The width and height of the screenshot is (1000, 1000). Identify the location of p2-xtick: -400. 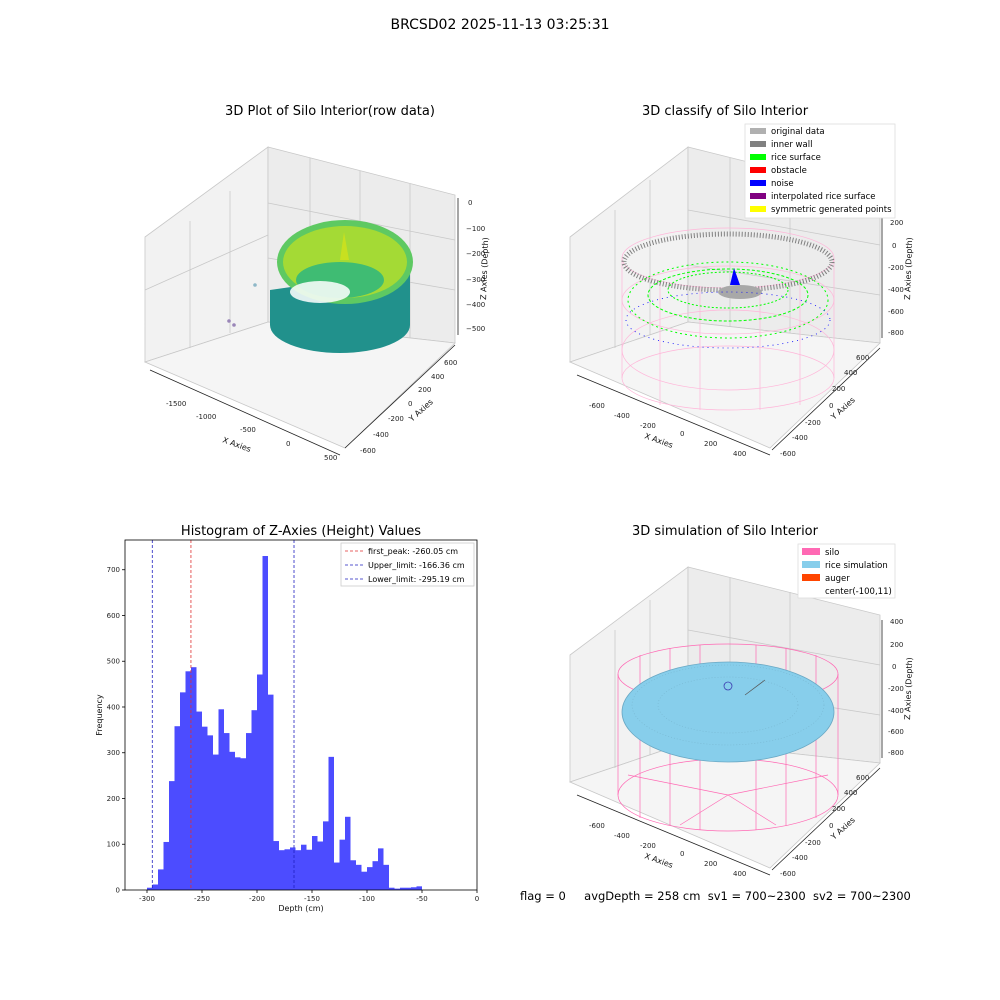
(622, 416).